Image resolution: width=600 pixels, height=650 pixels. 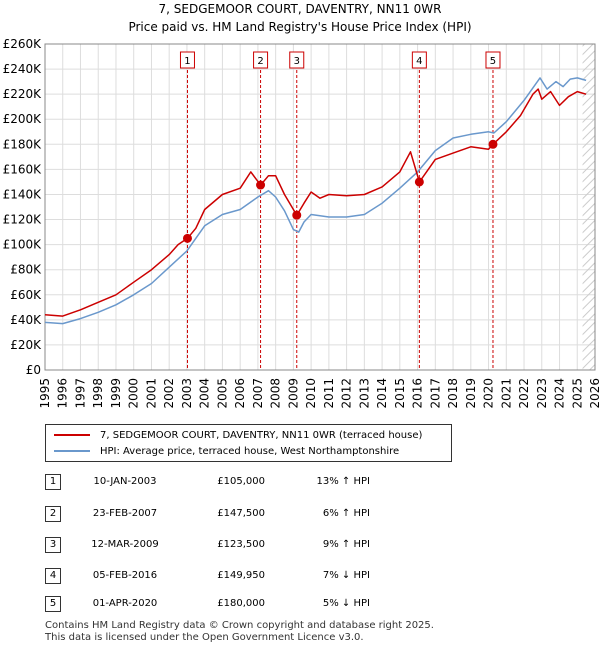 What do you see at coordinates (346, 544) in the screenshot?
I see `sale-hpi-diff: 9% ↑ HPI` at bounding box center [346, 544].